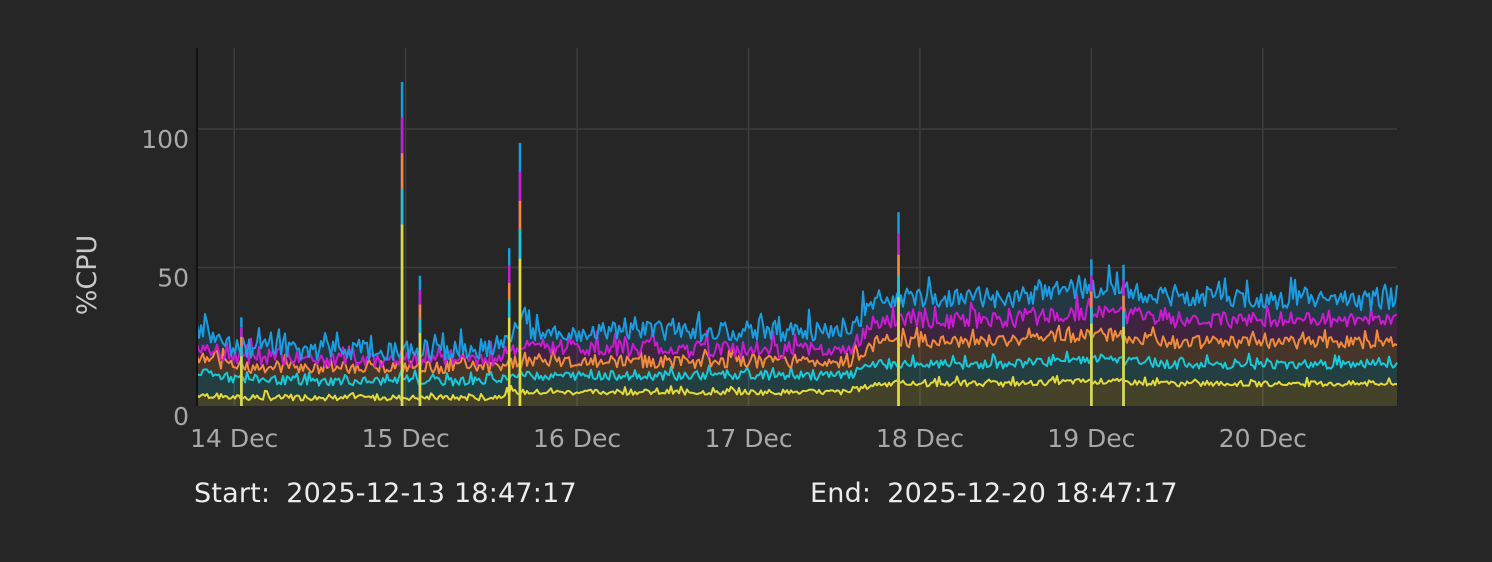 The image size is (1492, 562). I want to click on x-tick-label: 17 Dec, so click(748, 438).